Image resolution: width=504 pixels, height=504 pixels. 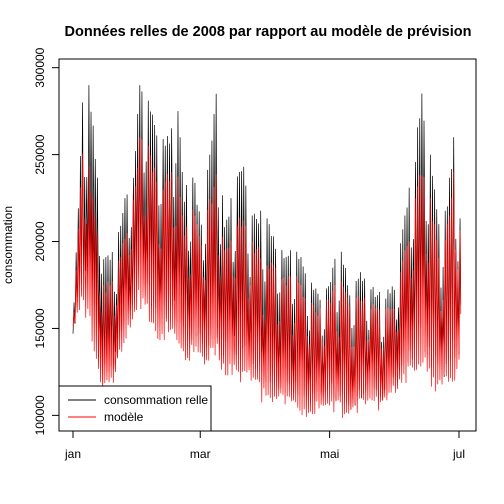 What do you see at coordinates (264, 445) in the screenshot?
I see `x-axis: jan mar mai jul` at bounding box center [264, 445].